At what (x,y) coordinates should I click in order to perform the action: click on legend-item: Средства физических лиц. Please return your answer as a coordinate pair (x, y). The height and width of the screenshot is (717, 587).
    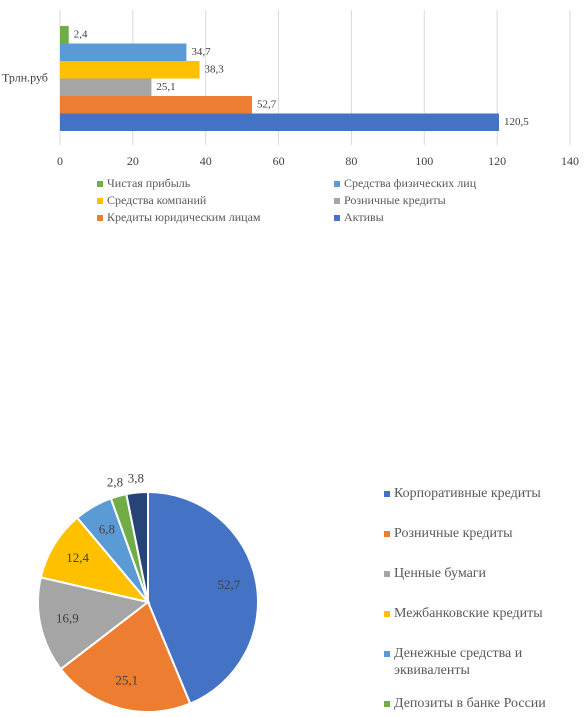
    Looking at the image, I should click on (426, 183).